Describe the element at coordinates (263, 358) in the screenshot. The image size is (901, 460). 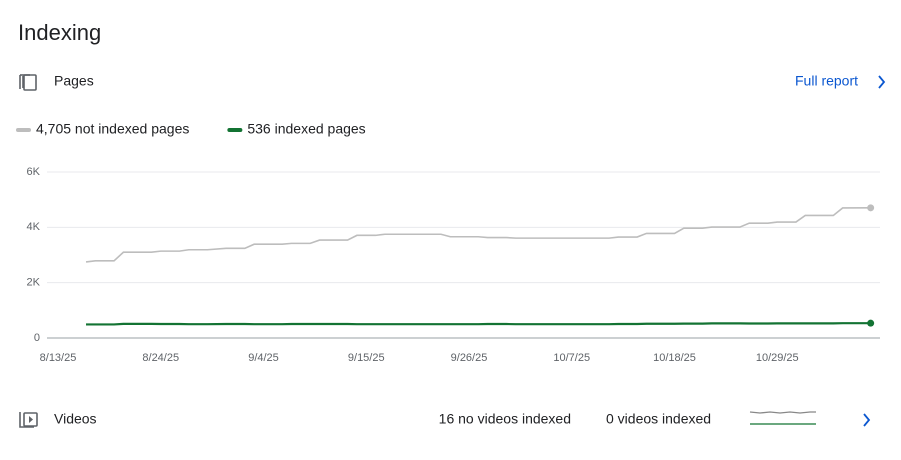
I see `x-tick-label: 9/4/25` at that location.